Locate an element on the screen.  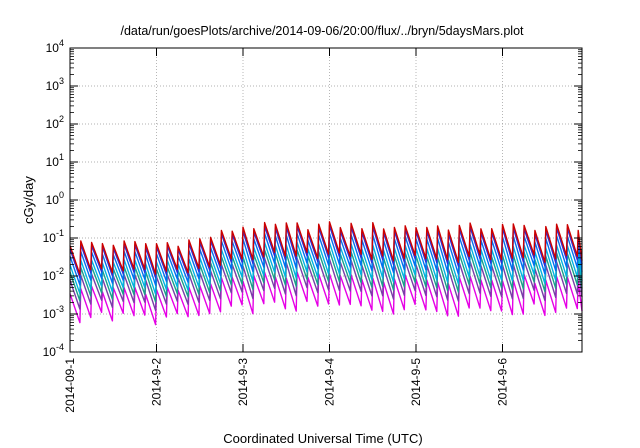
y-tick-label: 10¹ is located at coordinates (55, 160).